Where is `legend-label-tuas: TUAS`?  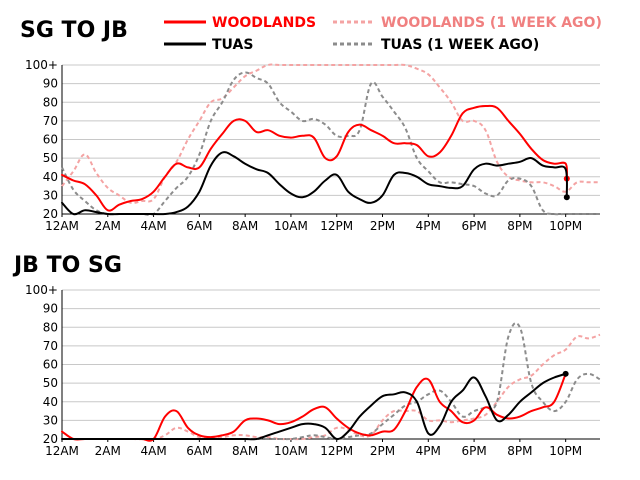
legend-label-tuas: TUAS is located at coordinates (232, 45).